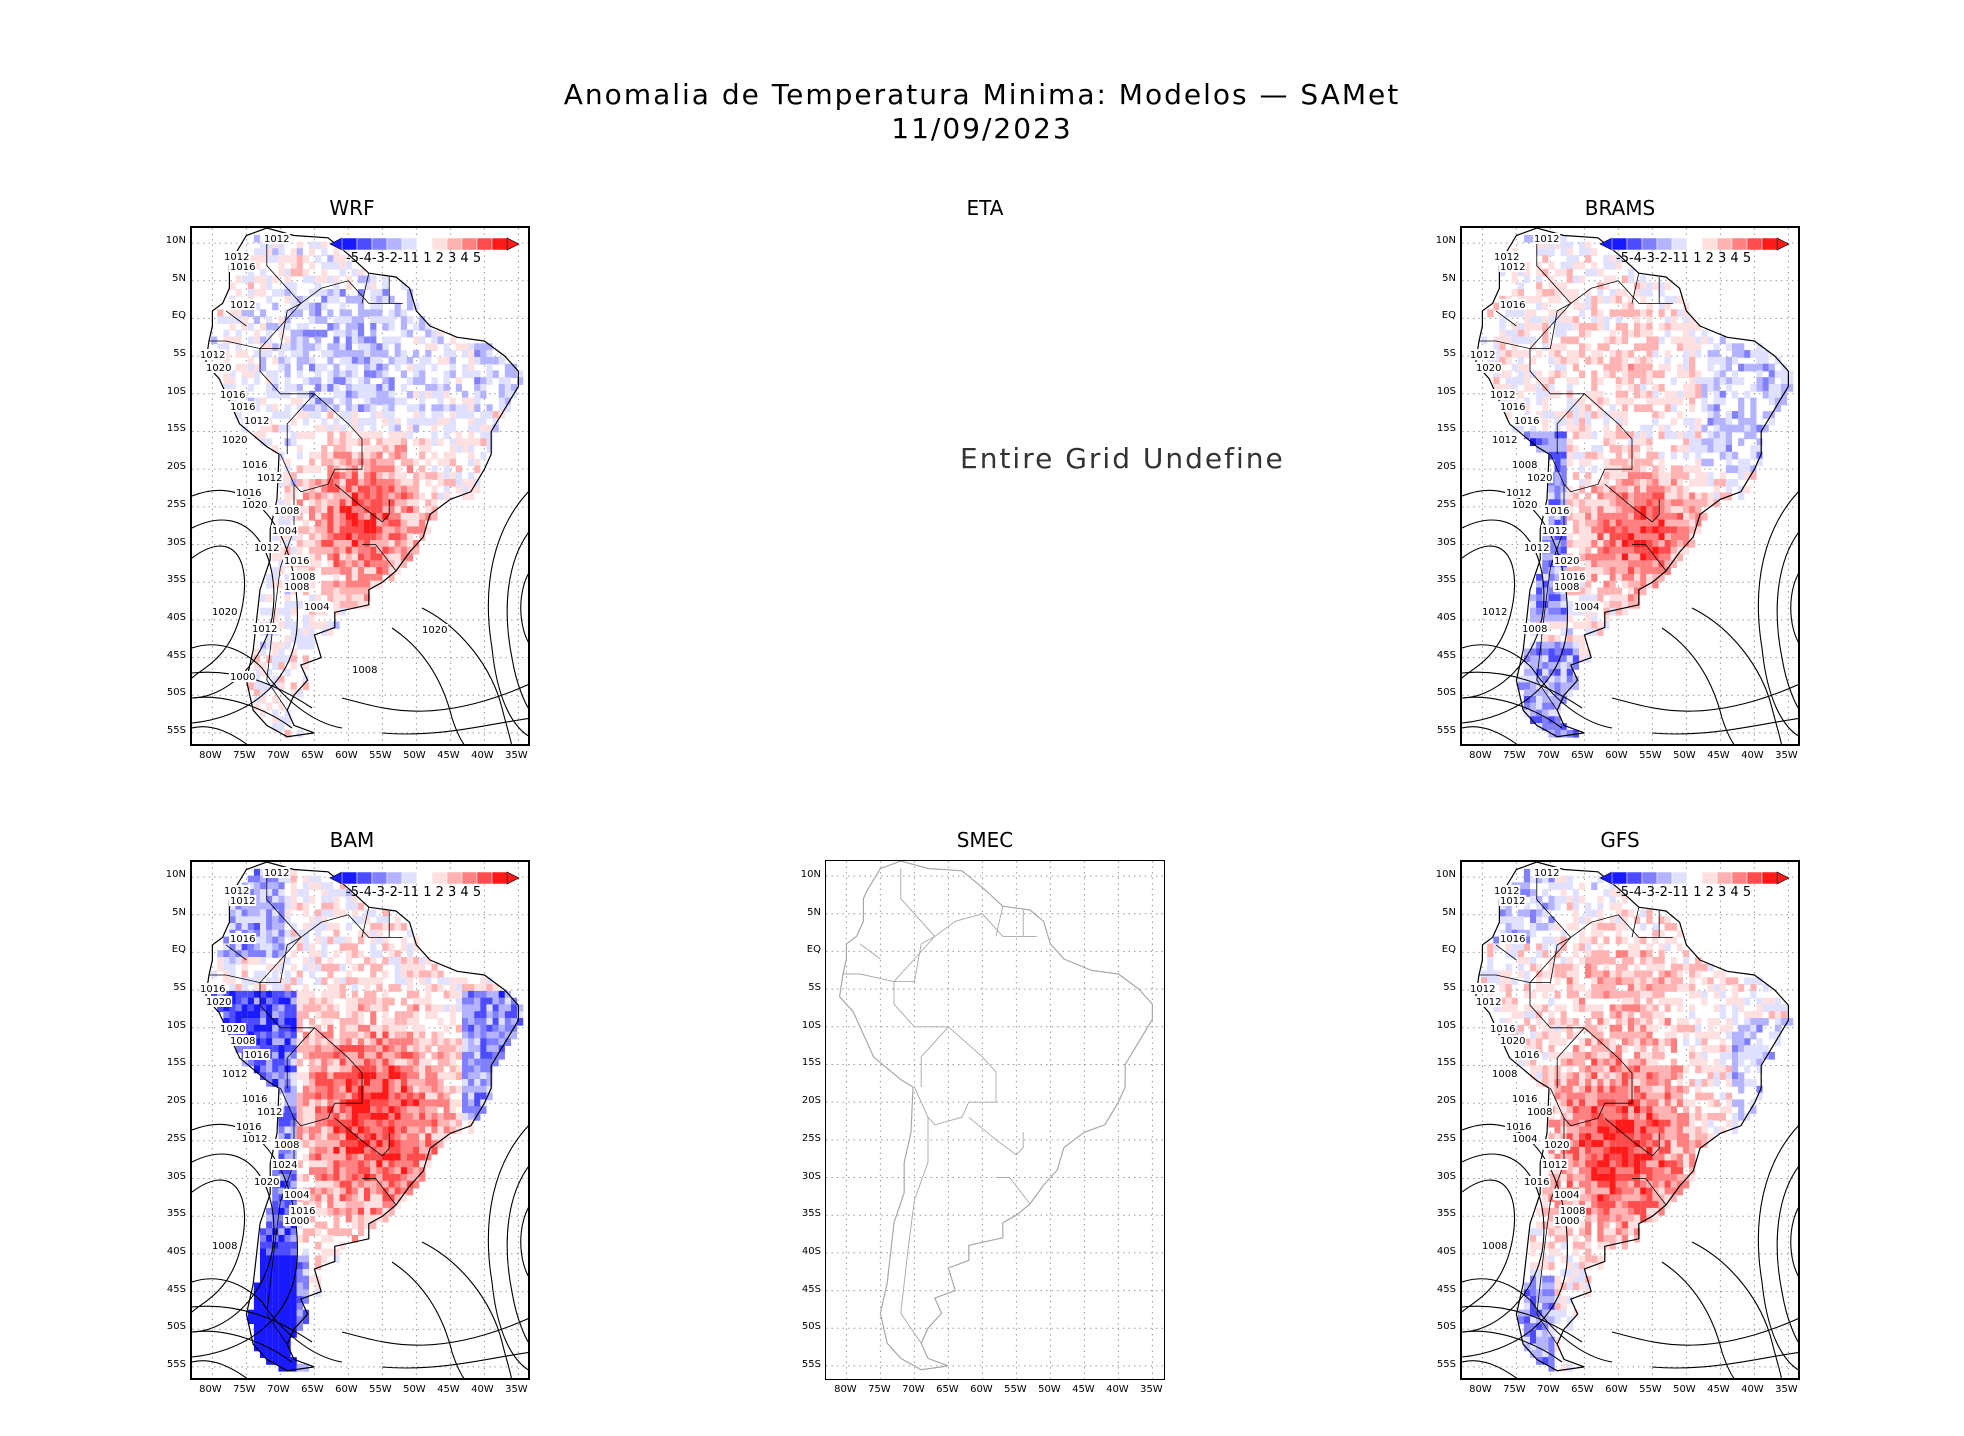  What do you see at coordinates (811, 1251) in the screenshot?
I see `smec-lat-tick-label: 40S` at bounding box center [811, 1251].